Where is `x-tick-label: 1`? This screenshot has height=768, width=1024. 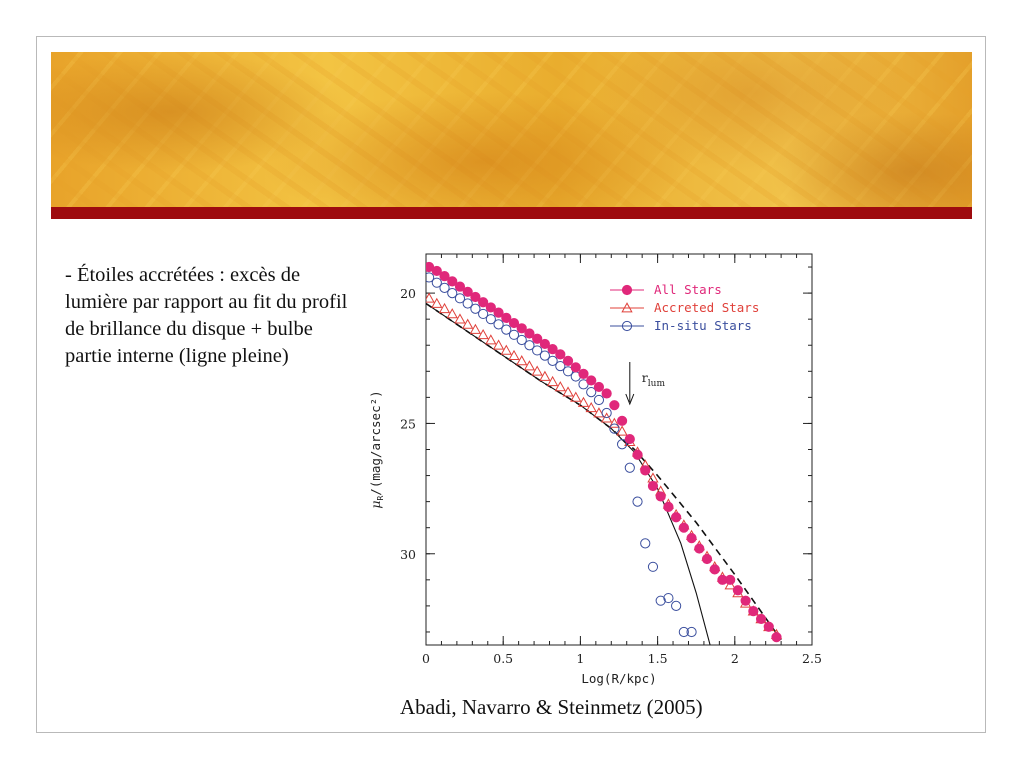
x-tick-label: 1 is located at coordinates (580, 658).